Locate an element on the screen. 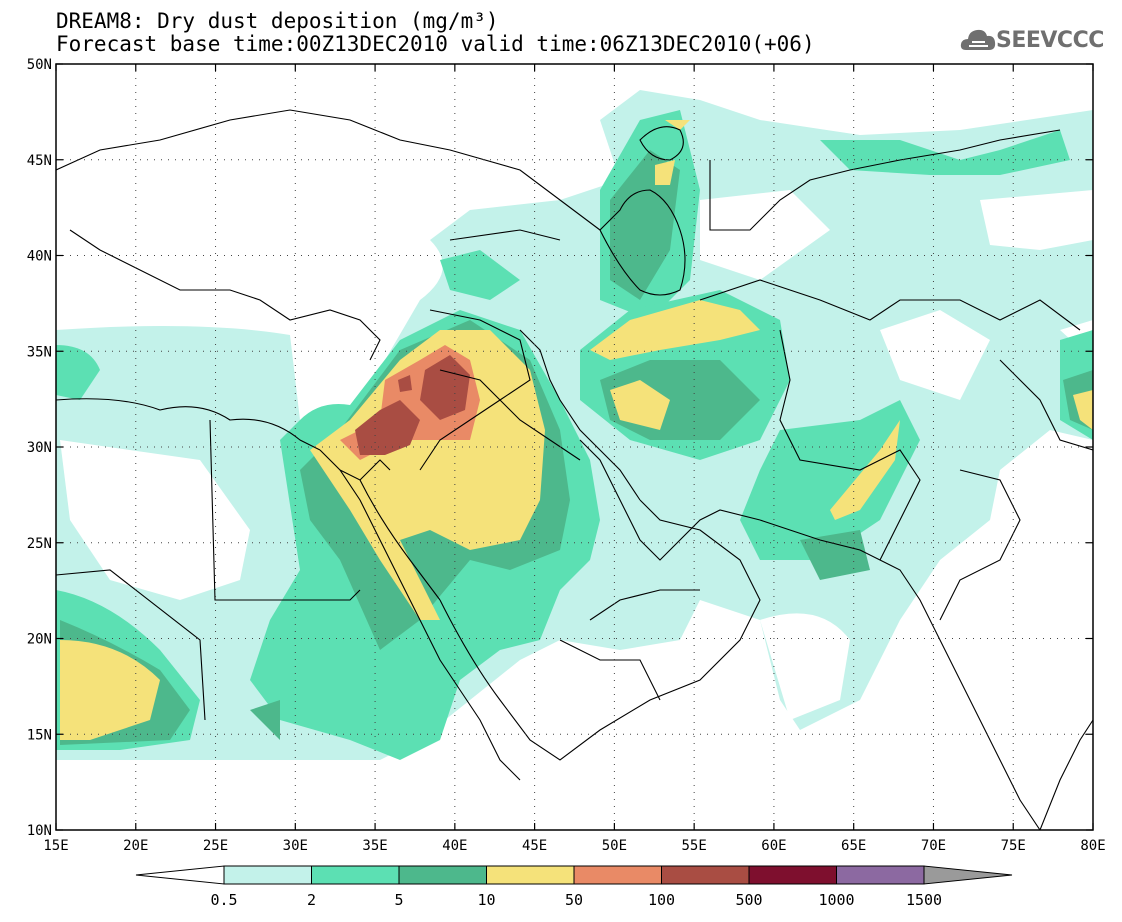 This screenshot has height=922, width=1122. lon-tick-label: 75E is located at coordinates (1013, 846).